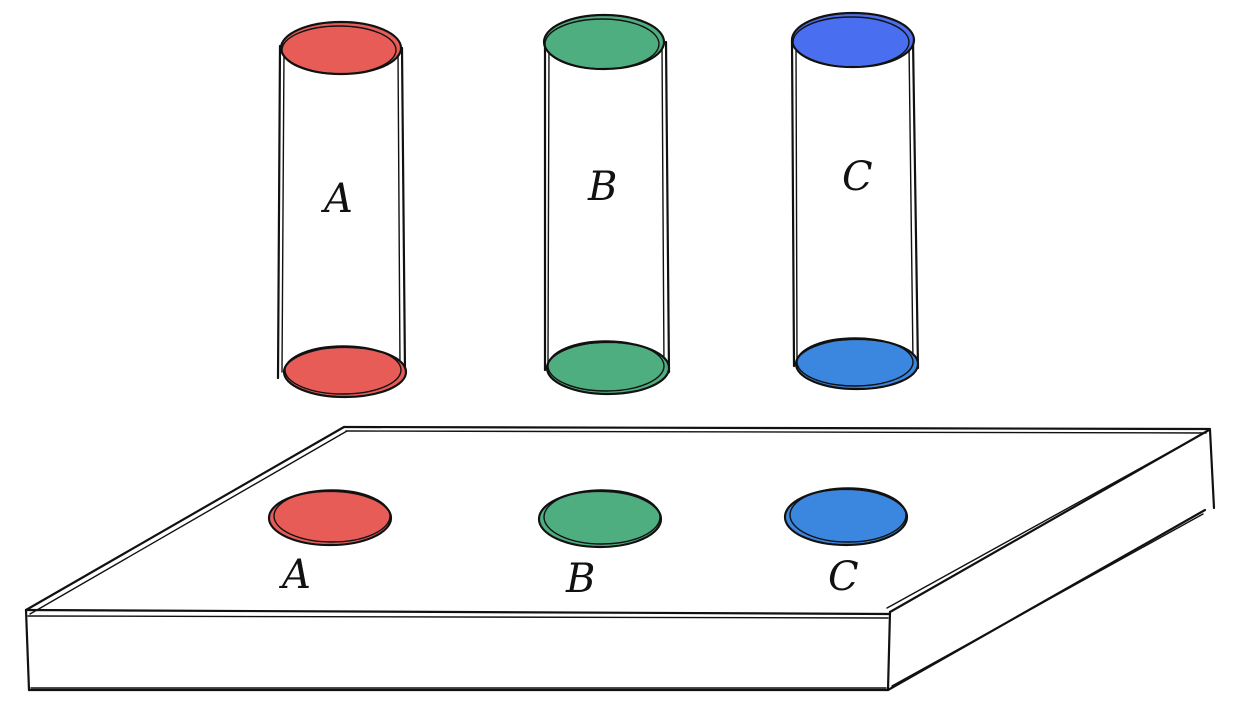 The width and height of the screenshot is (1242, 720). Describe the element at coordinates (857, 364) in the screenshot. I see `cylinder-c-bottom-cap` at that location.